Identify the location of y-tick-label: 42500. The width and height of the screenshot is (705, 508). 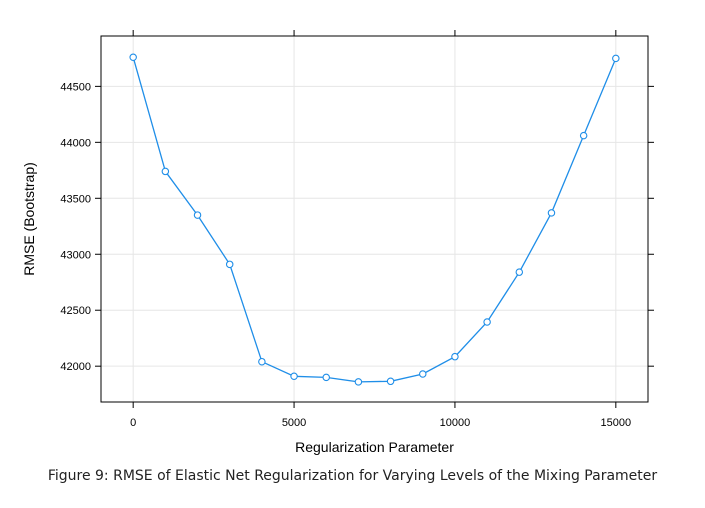
(75, 311).